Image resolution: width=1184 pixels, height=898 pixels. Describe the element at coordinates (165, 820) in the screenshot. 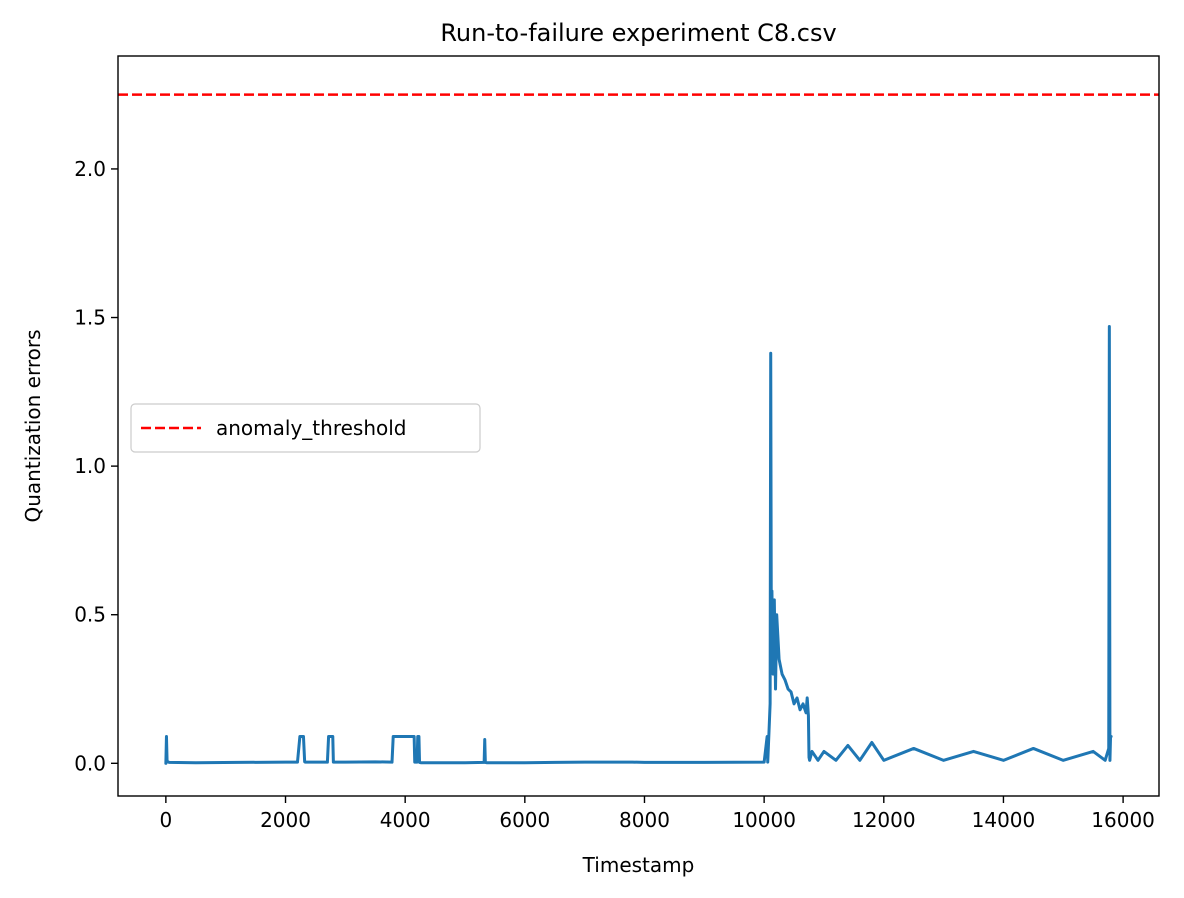

I see `x-tick-label: 0` at that location.